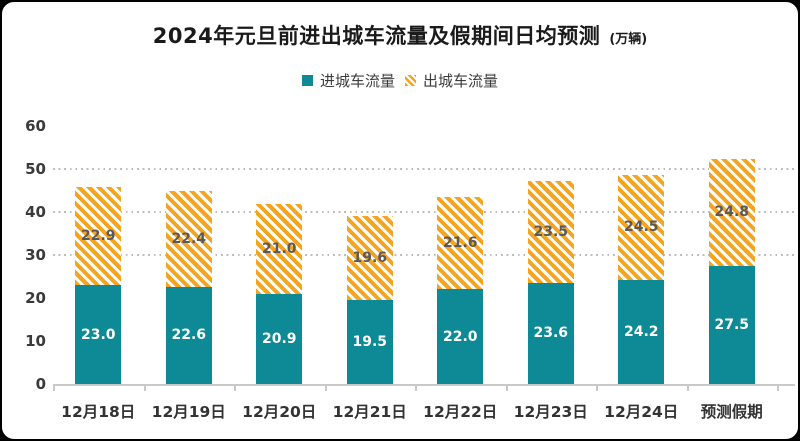 Image resolution: width=800 pixels, height=441 pixels. What do you see at coordinates (628, 39) in the screenshot?
I see `chart-title-unit: (万辆)` at bounding box center [628, 39].